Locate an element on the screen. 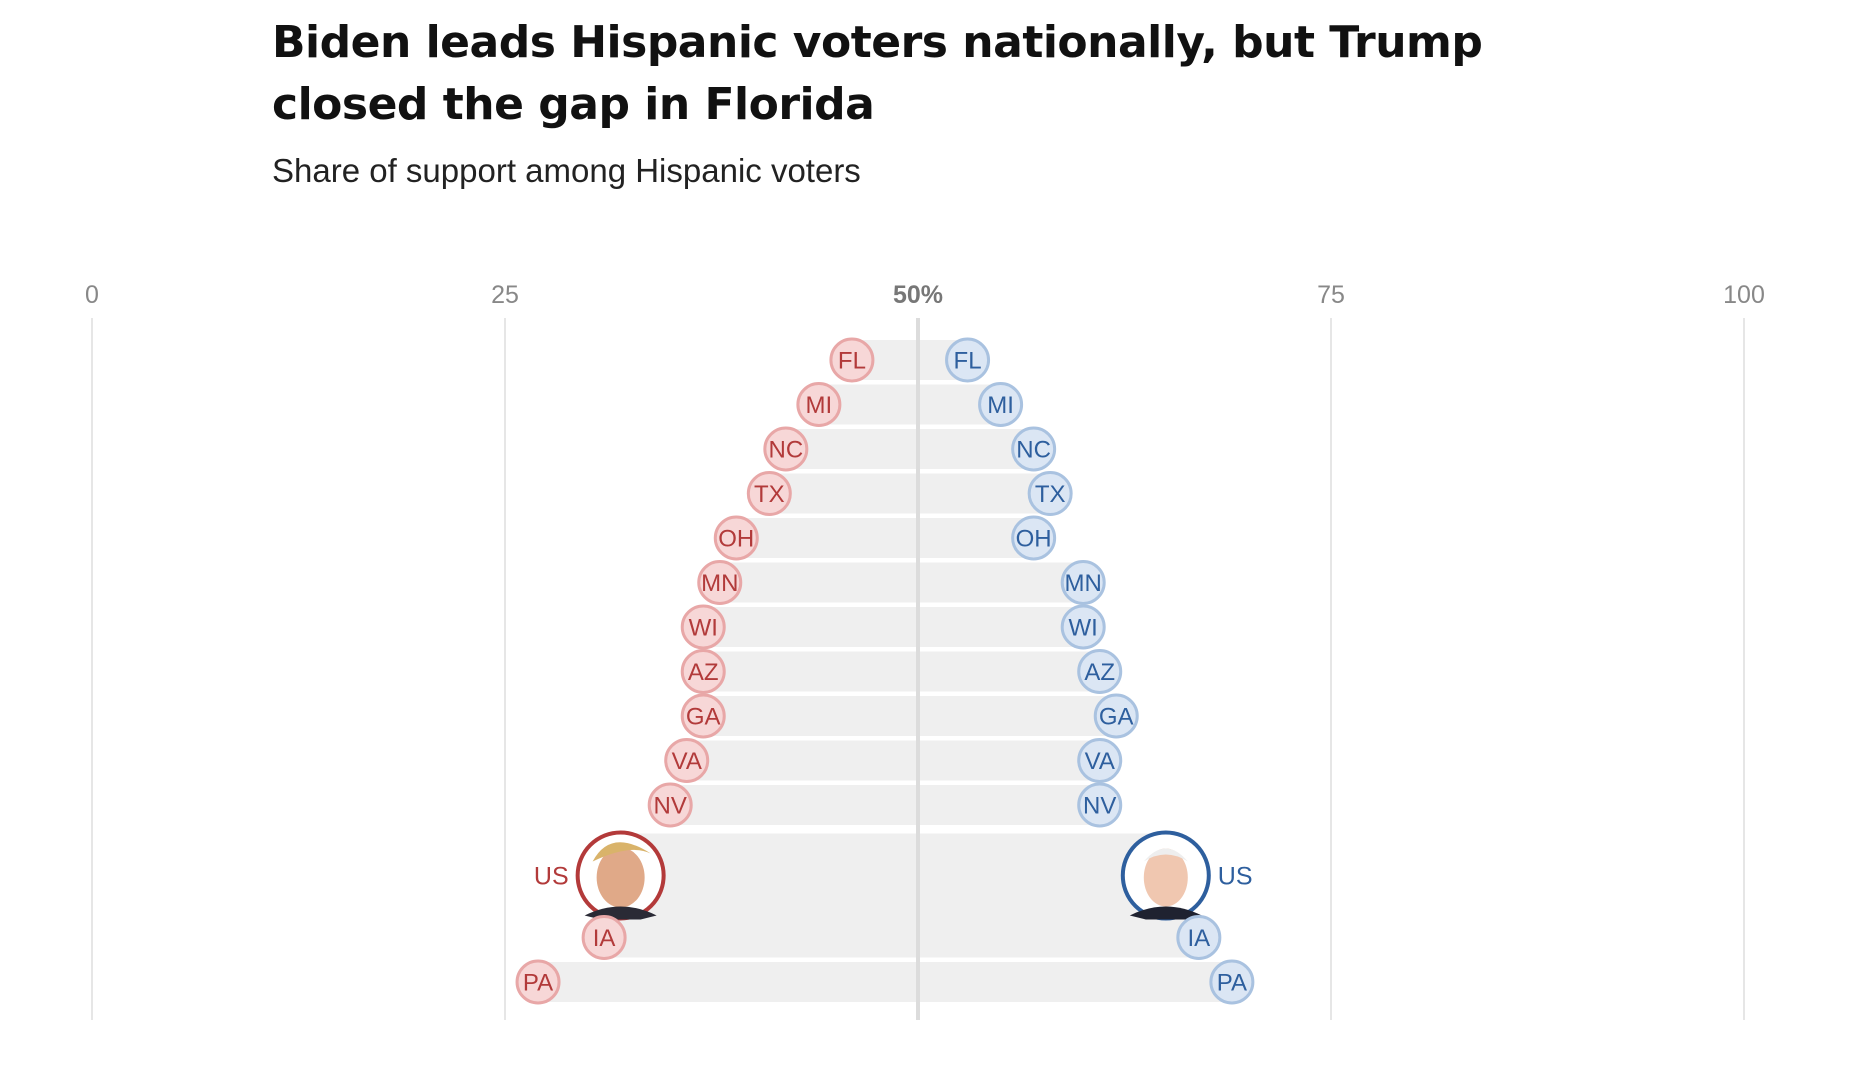 The height and width of the screenshot is (1074, 1852). biden-dot-fl is located at coordinates (968, 360).